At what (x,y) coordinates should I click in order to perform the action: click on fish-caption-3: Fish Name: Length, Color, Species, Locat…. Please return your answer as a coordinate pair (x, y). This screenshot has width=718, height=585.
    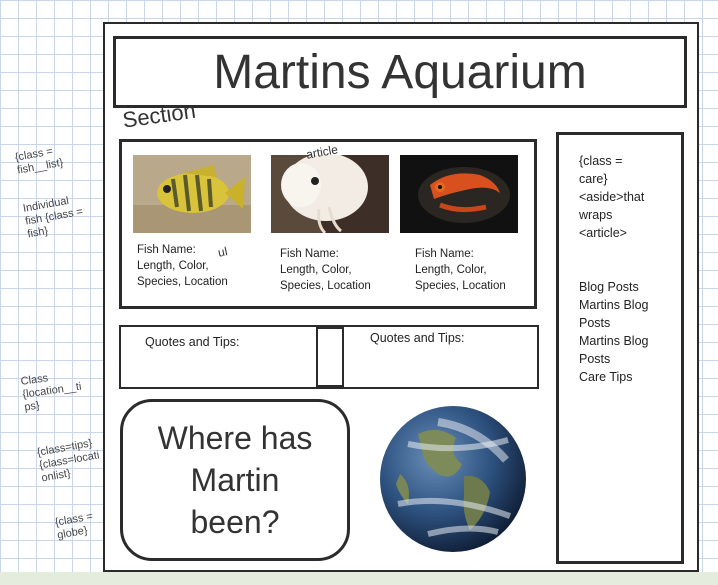
    Looking at the image, I should click on (460, 270).